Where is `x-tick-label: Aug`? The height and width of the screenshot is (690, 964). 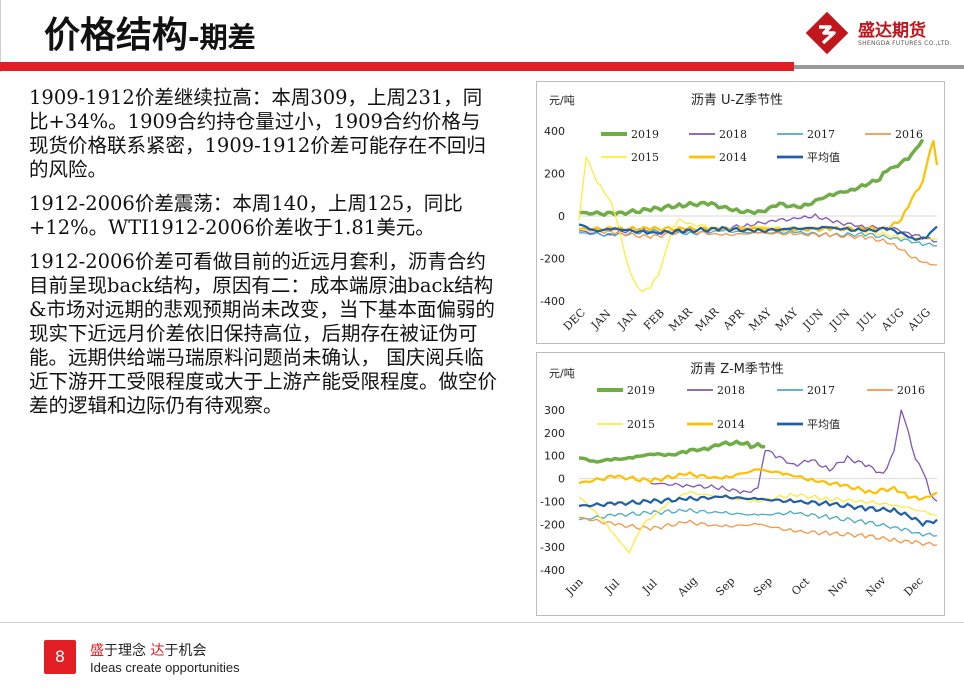
x-tick-label: Aug is located at coordinates (687, 587).